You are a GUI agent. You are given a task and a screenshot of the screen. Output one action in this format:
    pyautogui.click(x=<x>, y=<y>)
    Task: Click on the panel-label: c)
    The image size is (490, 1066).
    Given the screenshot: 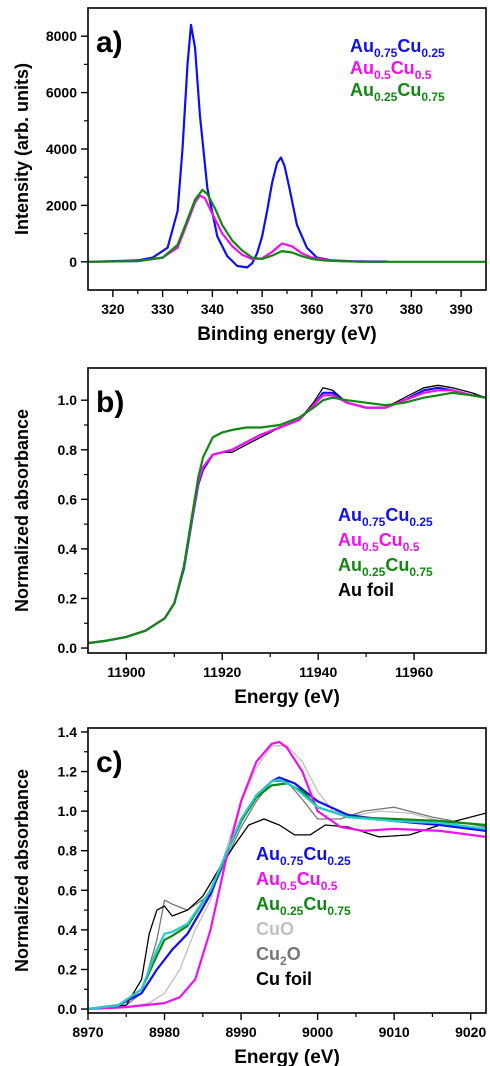 What is the action you would take?
    pyautogui.click(x=109, y=762)
    